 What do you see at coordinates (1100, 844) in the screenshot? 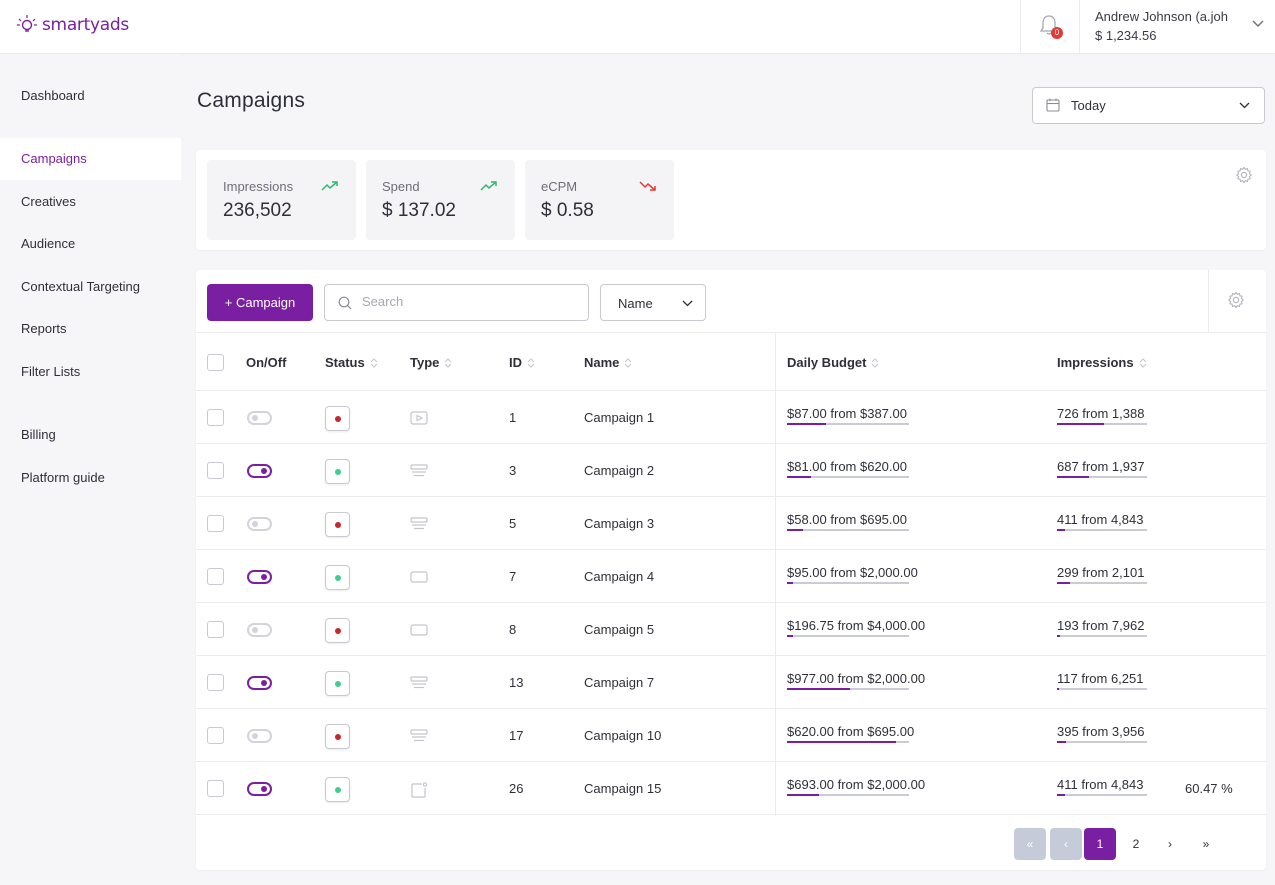
I see `page-button-1: 1` at bounding box center [1100, 844].